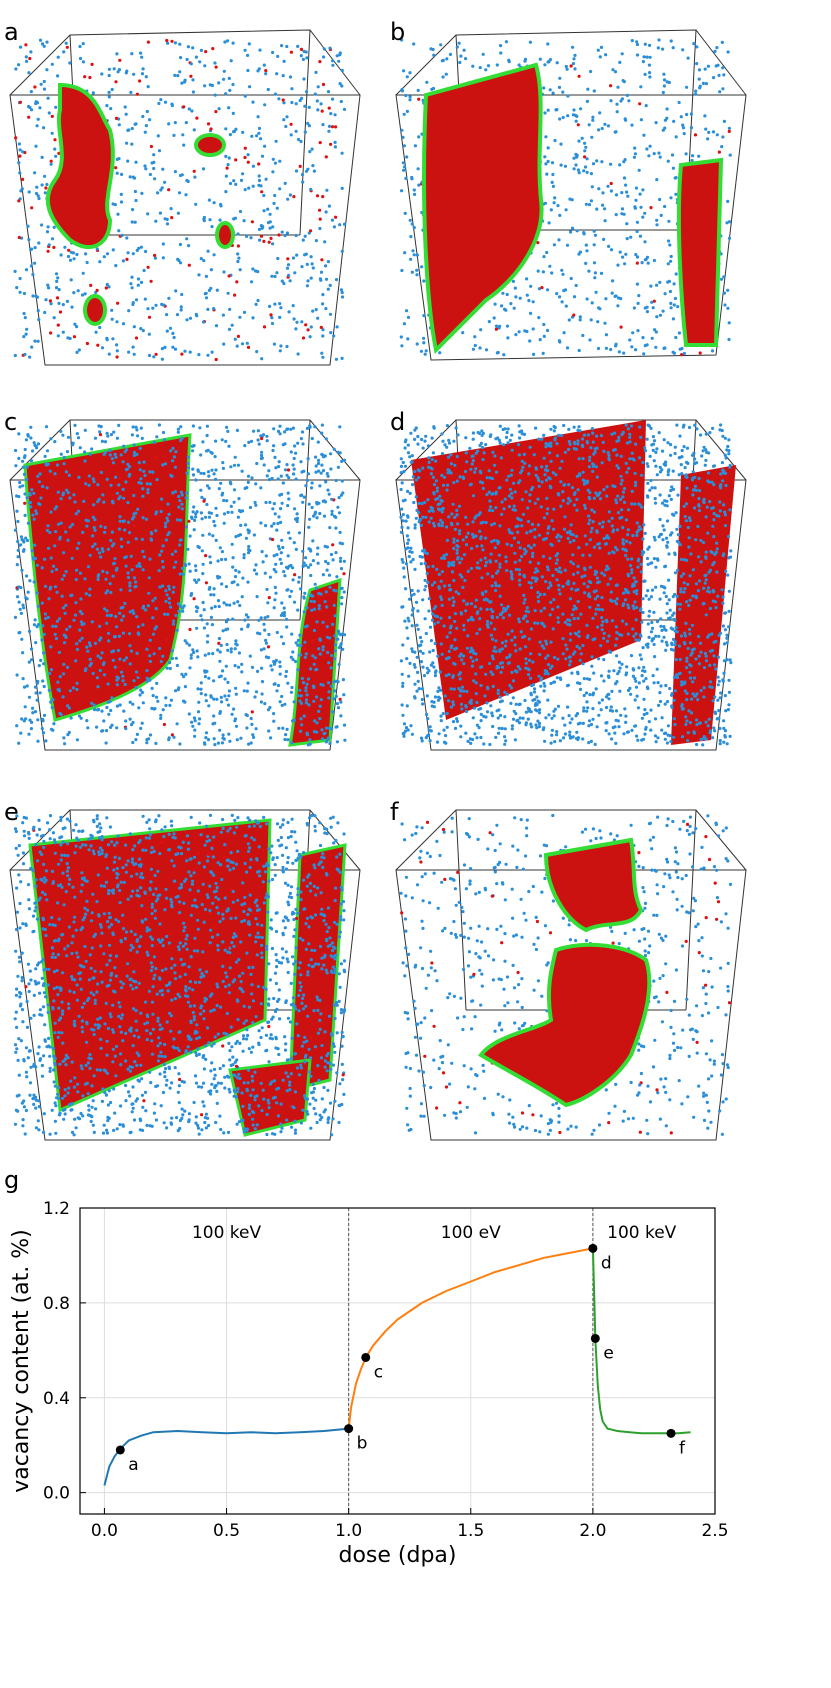  Describe the element at coordinates (140, 204) in the screenshot. I see `panel-a-vacancy-cluster` at that location.